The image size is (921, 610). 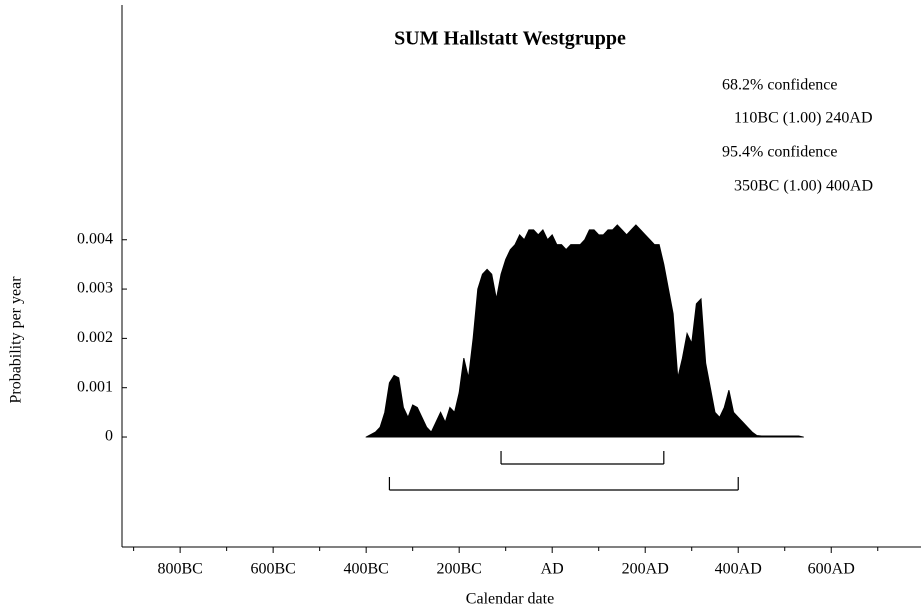 What do you see at coordinates (510, 39) in the screenshot?
I see `chart-title: SUM Hallstatt Westgruppe` at bounding box center [510, 39].